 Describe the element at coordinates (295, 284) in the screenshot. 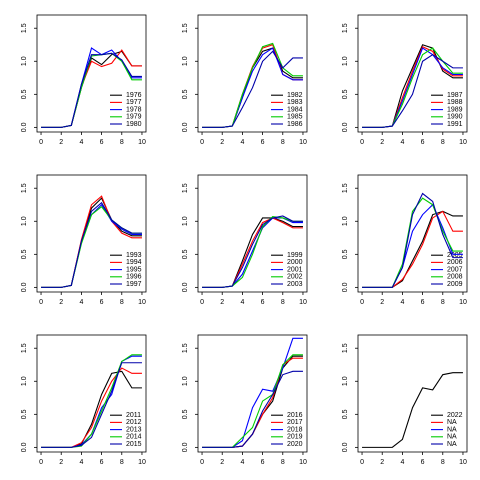

I see `legend-label: 2003` at that location.